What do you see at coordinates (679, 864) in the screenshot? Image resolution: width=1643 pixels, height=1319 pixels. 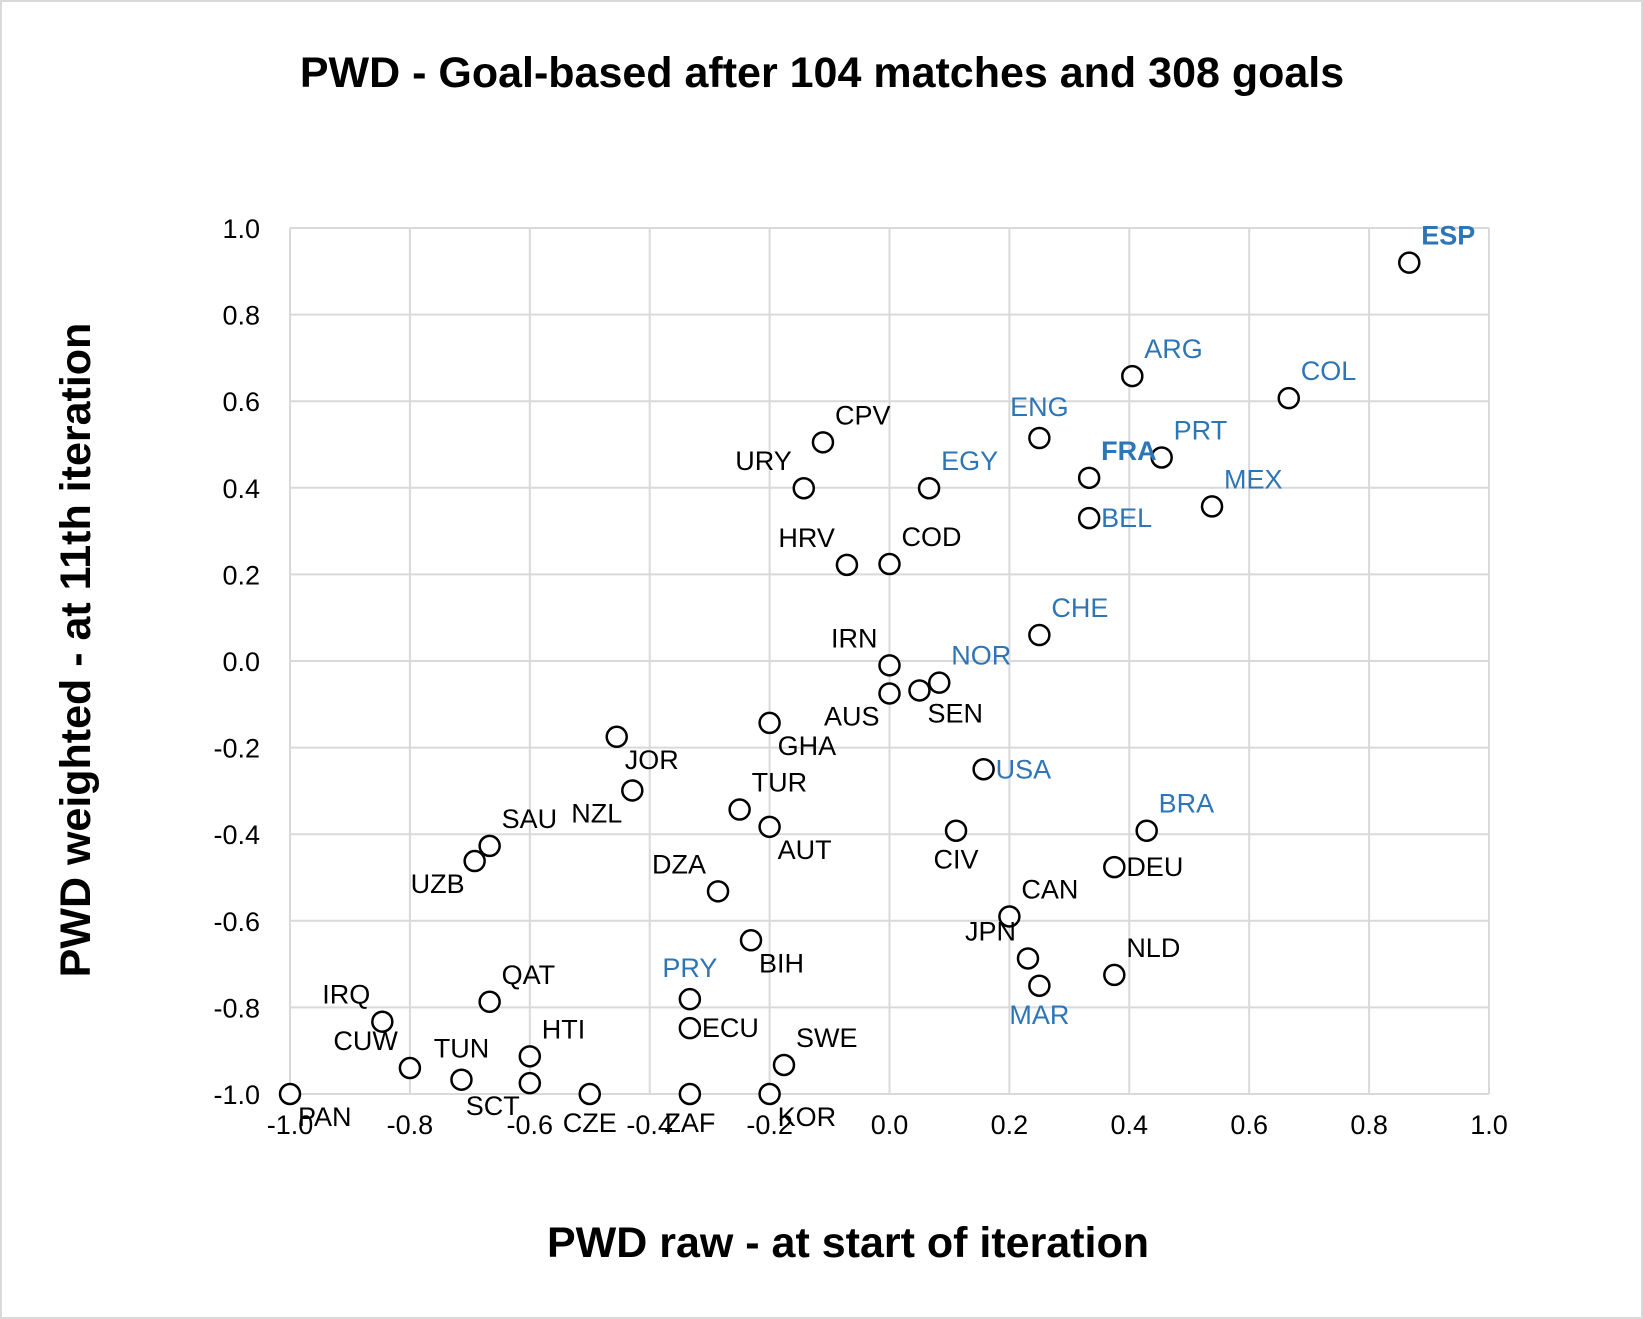 I see `point-label-dza: DZA` at bounding box center [679, 864].